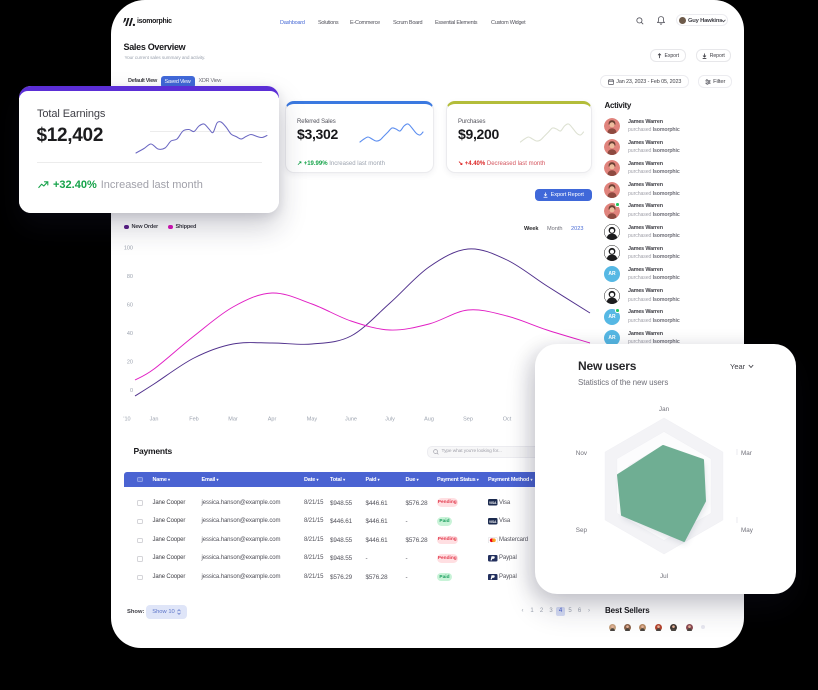 The height and width of the screenshot is (690, 818). What do you see at coordinates (130, 334) in the screenshot?
I see `svg-text: 40` at bounding box center [130, 334].